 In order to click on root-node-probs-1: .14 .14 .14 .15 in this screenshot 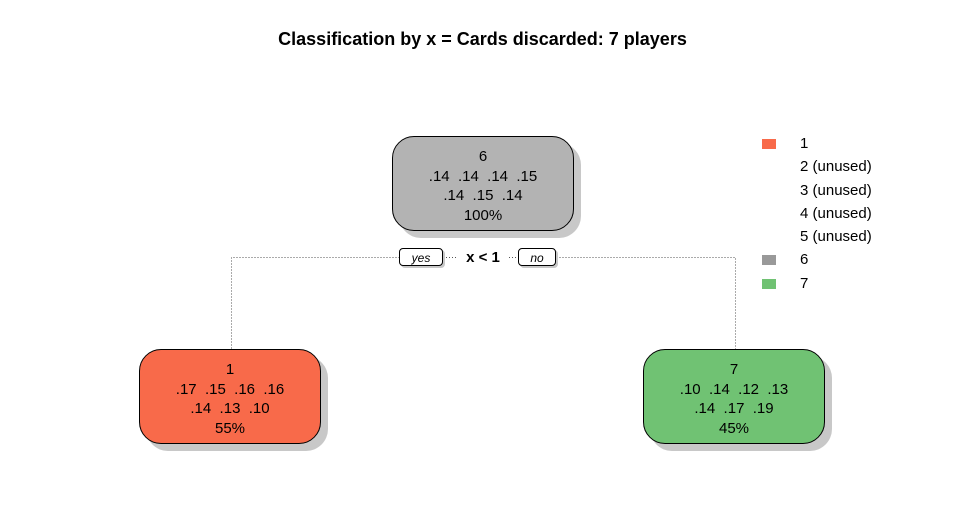, I will do `click(483, 176)`.